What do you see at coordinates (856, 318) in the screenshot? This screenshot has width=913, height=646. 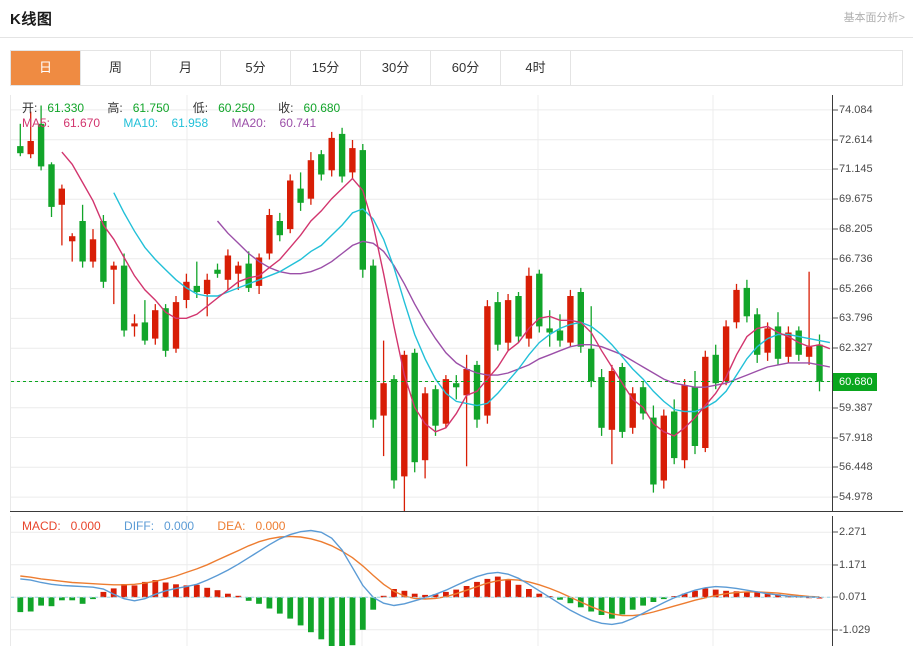 I see `price-axis-label: 63.796` at bounding box center [856, 318].